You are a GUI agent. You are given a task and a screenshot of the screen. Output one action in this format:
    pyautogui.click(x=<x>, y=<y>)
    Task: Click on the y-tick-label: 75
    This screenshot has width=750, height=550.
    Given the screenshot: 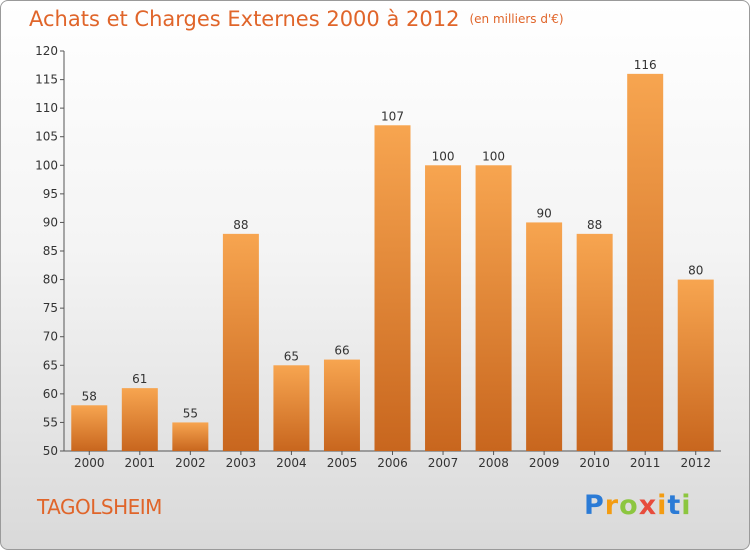 What is the action you would take?
    pyautogui.click(x=50, y=308)
    